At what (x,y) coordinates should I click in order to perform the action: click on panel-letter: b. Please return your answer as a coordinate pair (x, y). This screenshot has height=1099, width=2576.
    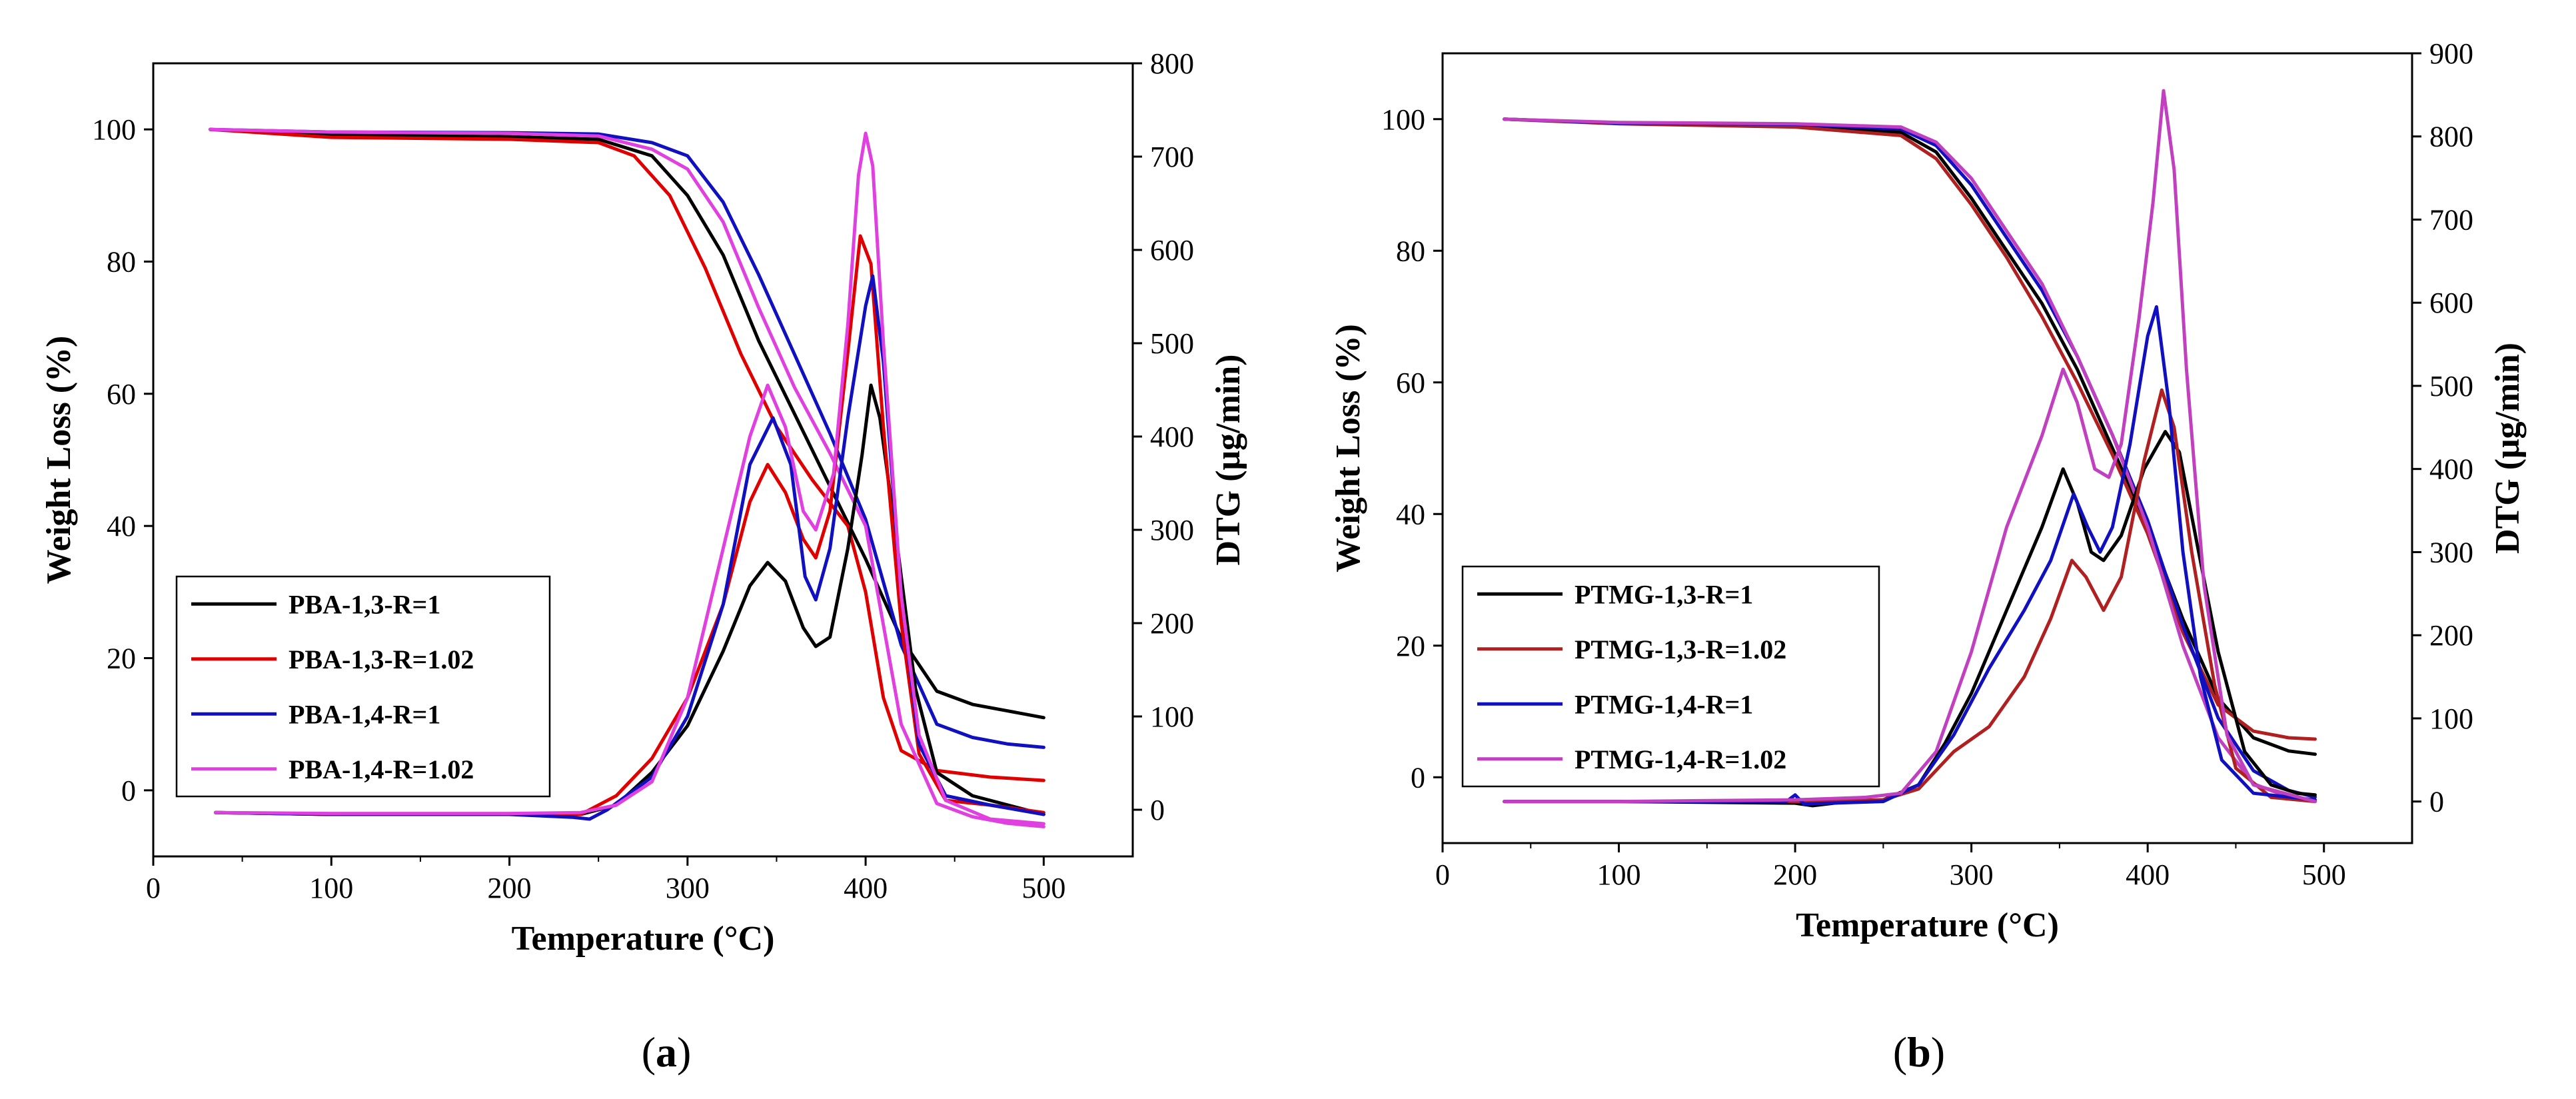
    Looking at the image, I should click on (1919, 1052).